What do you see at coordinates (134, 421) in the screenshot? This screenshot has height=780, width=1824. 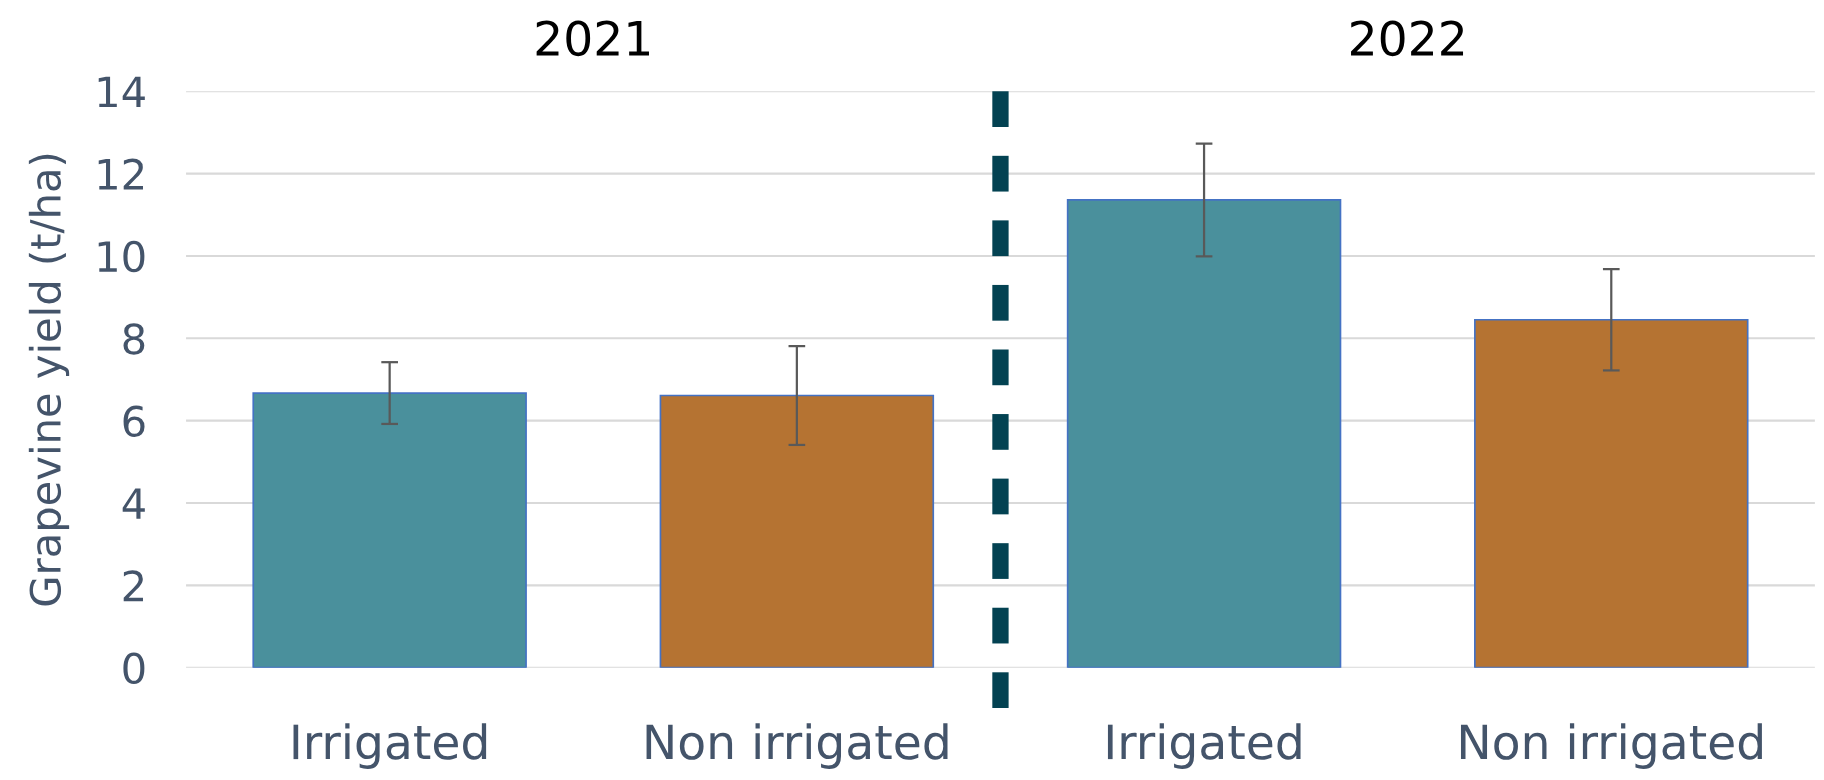 I see `y-tick-label: 6` at bounding box center [134, 421].